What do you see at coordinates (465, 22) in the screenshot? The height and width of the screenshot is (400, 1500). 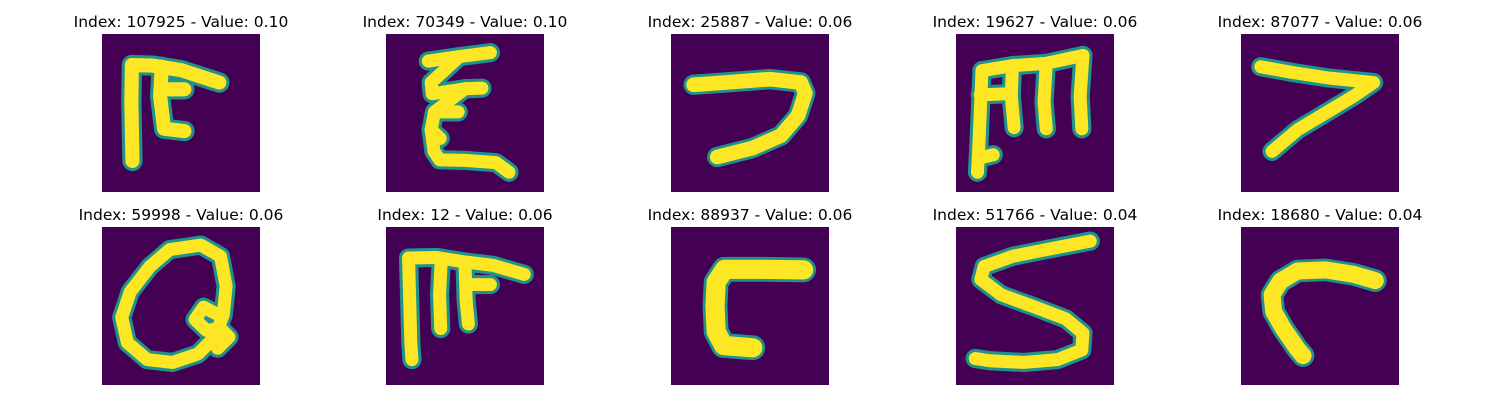 I see `panel-title: Index: 70349 - Value: 0.10` at bounding box center [465, 22].